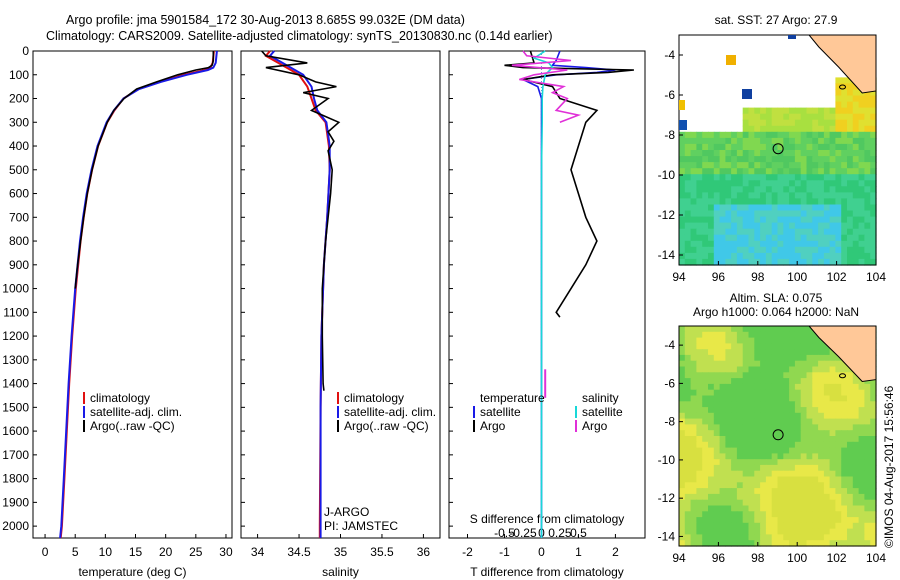 Image resolution: width=900 pixels, height=580 pixels. I want to click on temp-x-tick-label: 0, so click(45, 552).